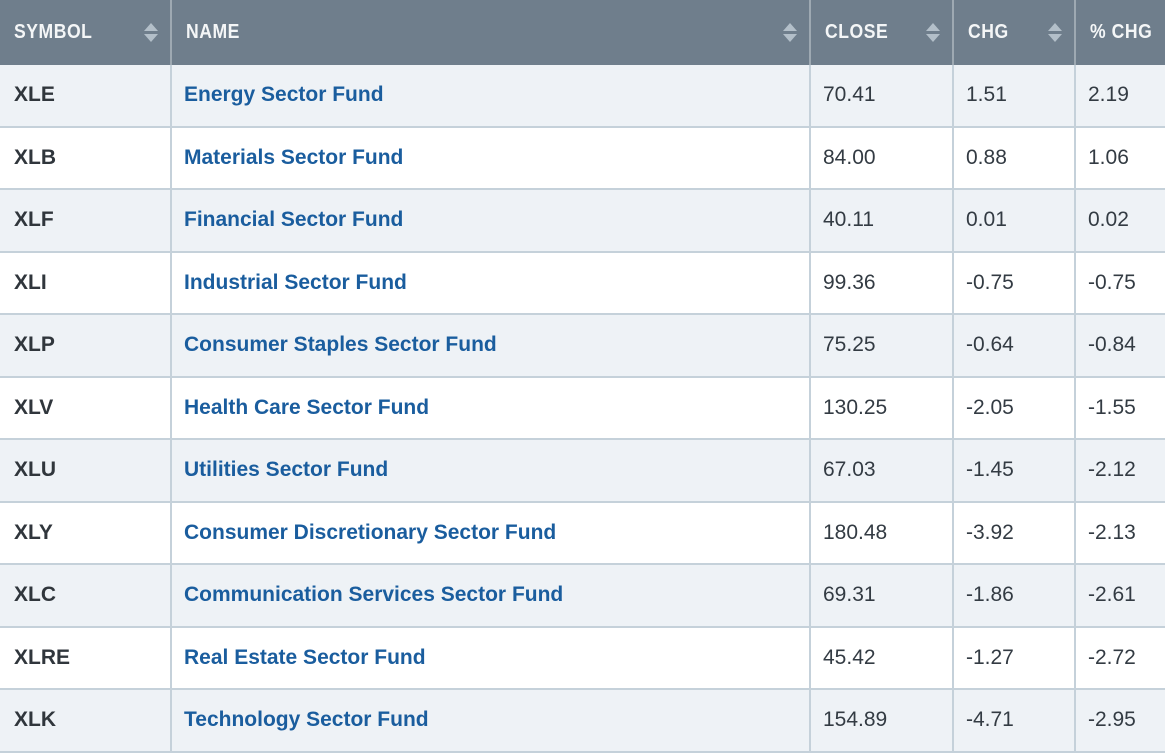 Image resolution: width=1165 pixels, height=753 pixels. I want to click on symbol-cell: XLB, so click(85, 158).